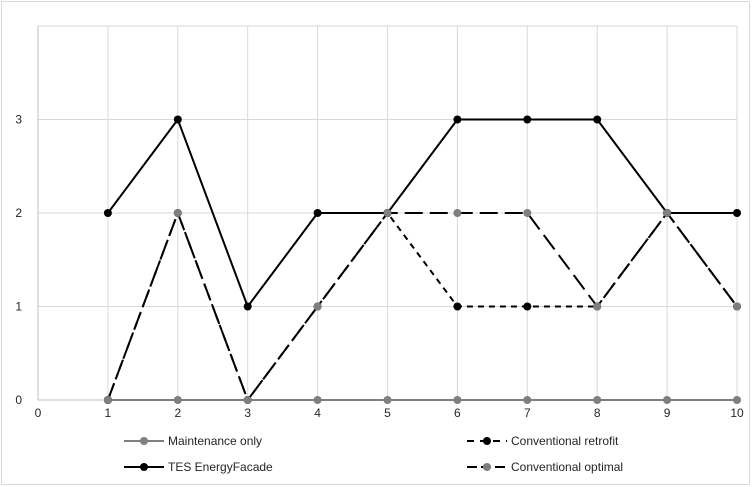  I want to click on y-tick-label: 1, so click(18, 307).